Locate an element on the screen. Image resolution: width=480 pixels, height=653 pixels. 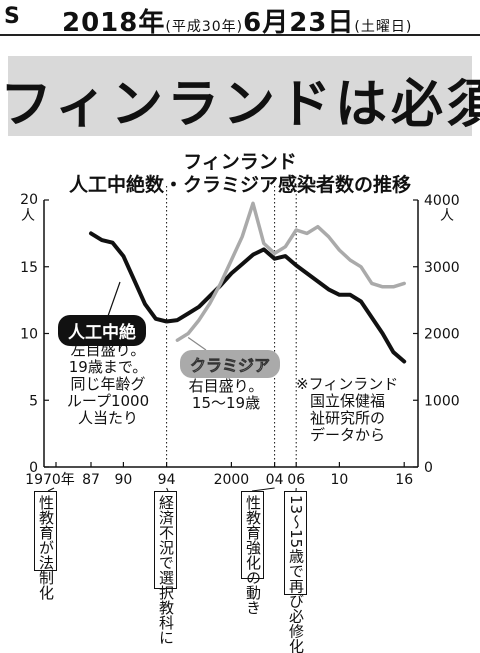
abortion-note-line: ループ1000 is located at coordinates (108, 401).